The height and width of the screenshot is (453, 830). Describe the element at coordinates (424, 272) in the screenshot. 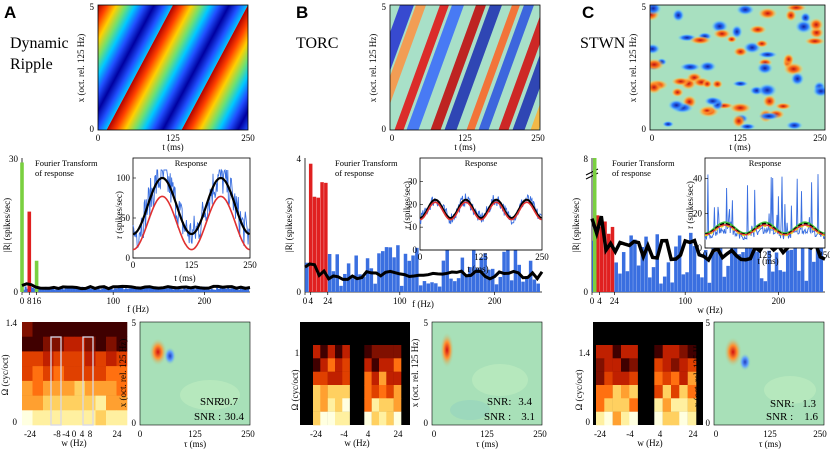

I see `noise-floor-line` at that location.